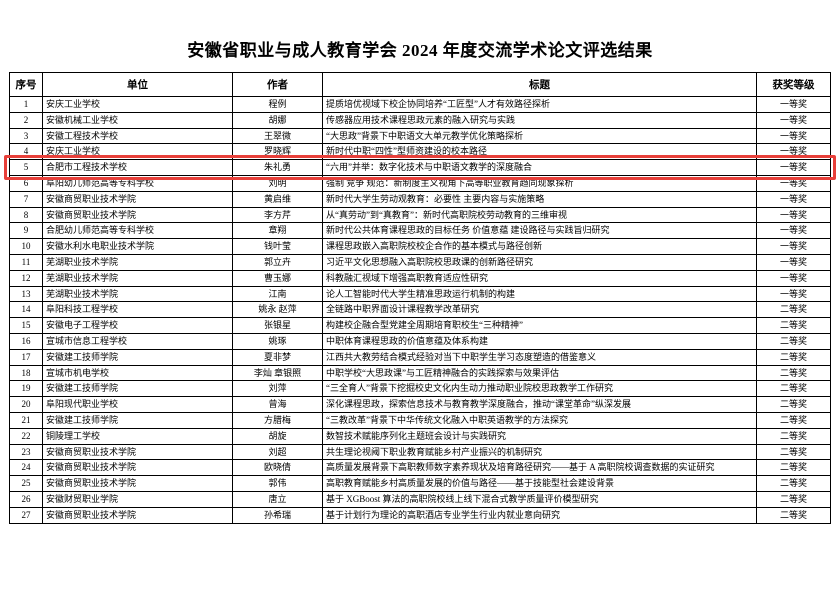 The width and height of the screenshot is (840, 594). Describe the element at coordinates (277, 436) in the screenshot. I see `author-cell: 胡旋` at that location.